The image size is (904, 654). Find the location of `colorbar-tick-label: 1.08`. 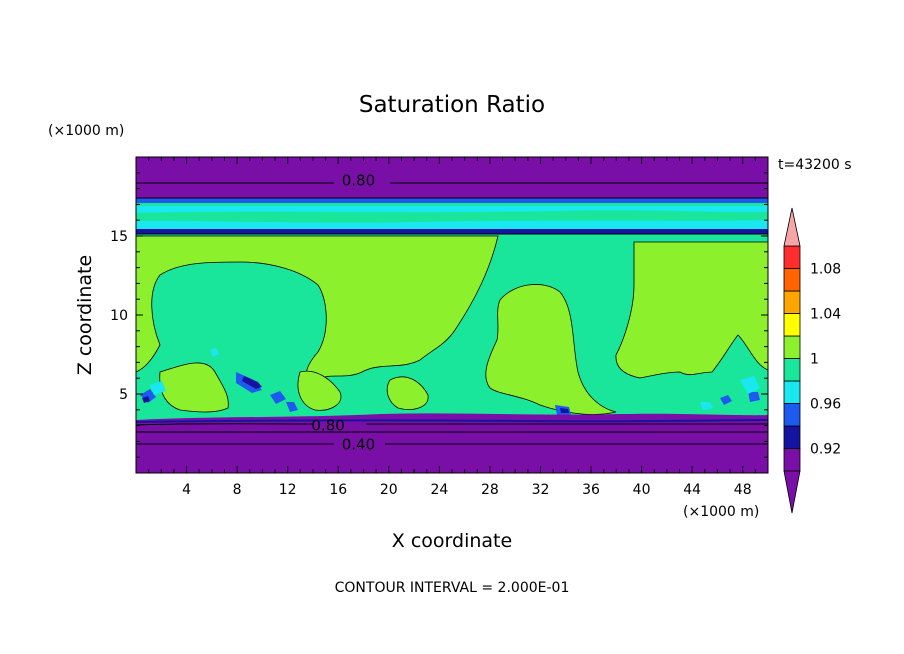

colorbar-tick-label: 1.08 is located at coordinates (825, 270).